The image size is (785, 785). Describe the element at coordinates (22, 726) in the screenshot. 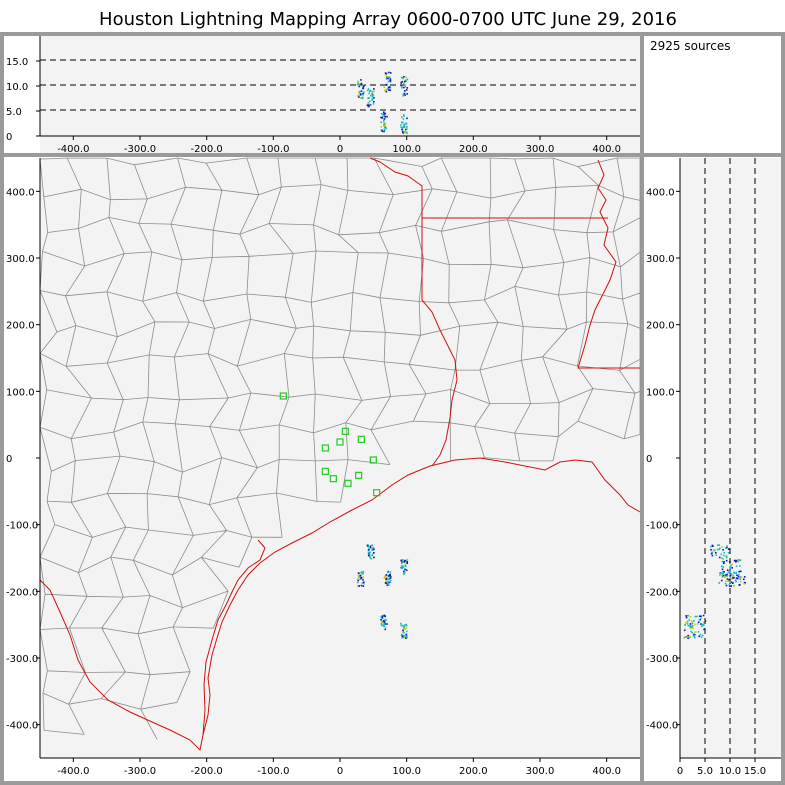

I see `map-y-label: -400.0` at that location.